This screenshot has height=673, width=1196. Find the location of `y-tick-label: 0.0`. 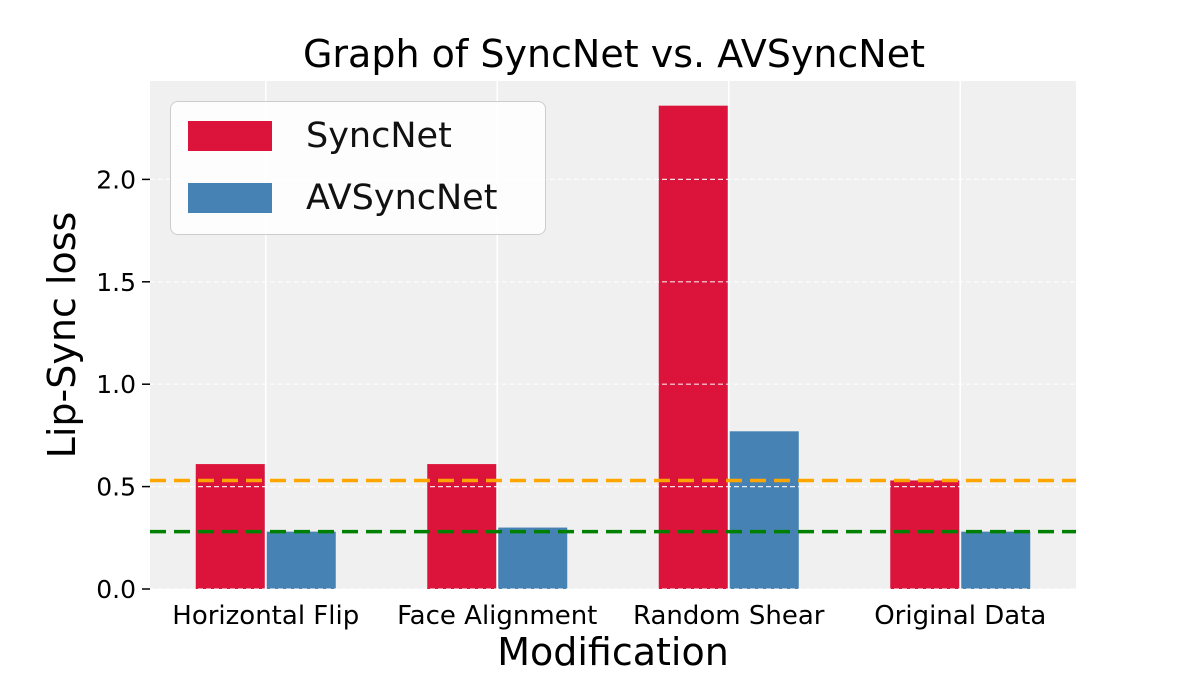

y-tick-label: 0.0 is located at coordinates (116, 589).